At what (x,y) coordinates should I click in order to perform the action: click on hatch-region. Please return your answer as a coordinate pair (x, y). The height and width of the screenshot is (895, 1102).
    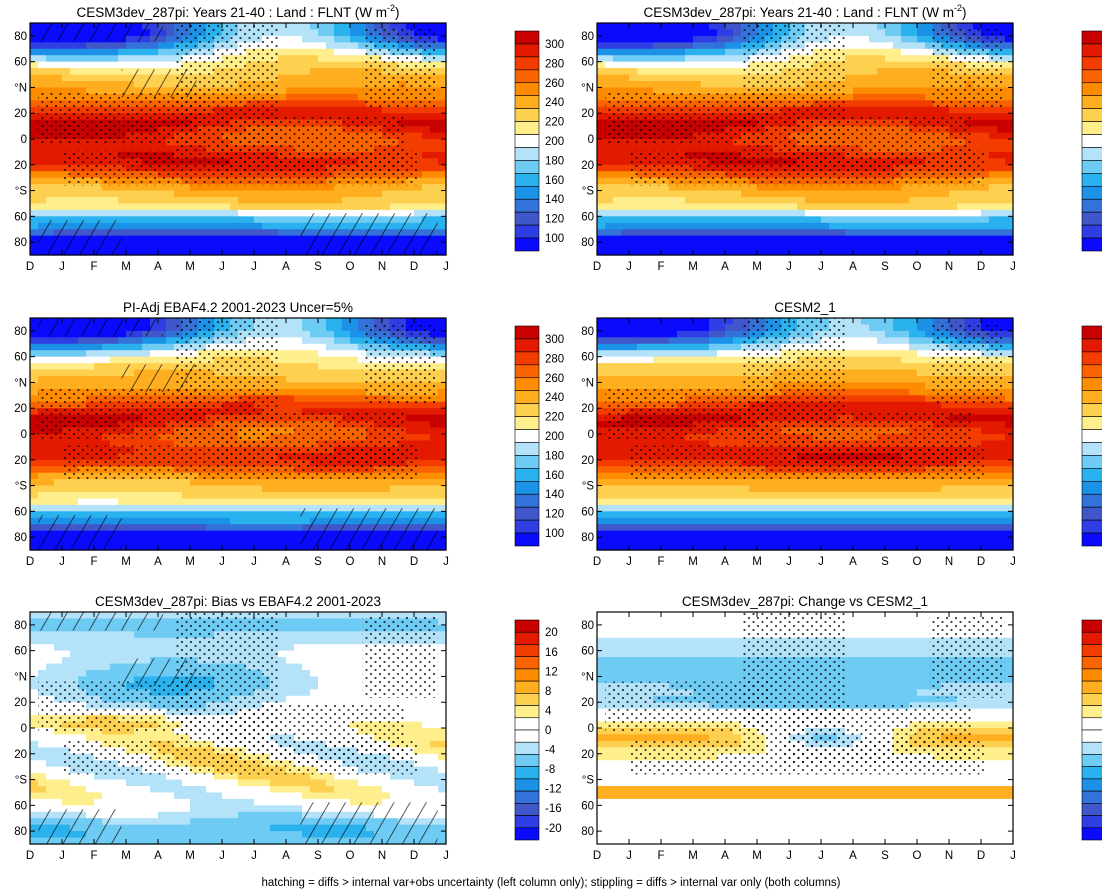
    Looking at the image, I should click on (80, 237).